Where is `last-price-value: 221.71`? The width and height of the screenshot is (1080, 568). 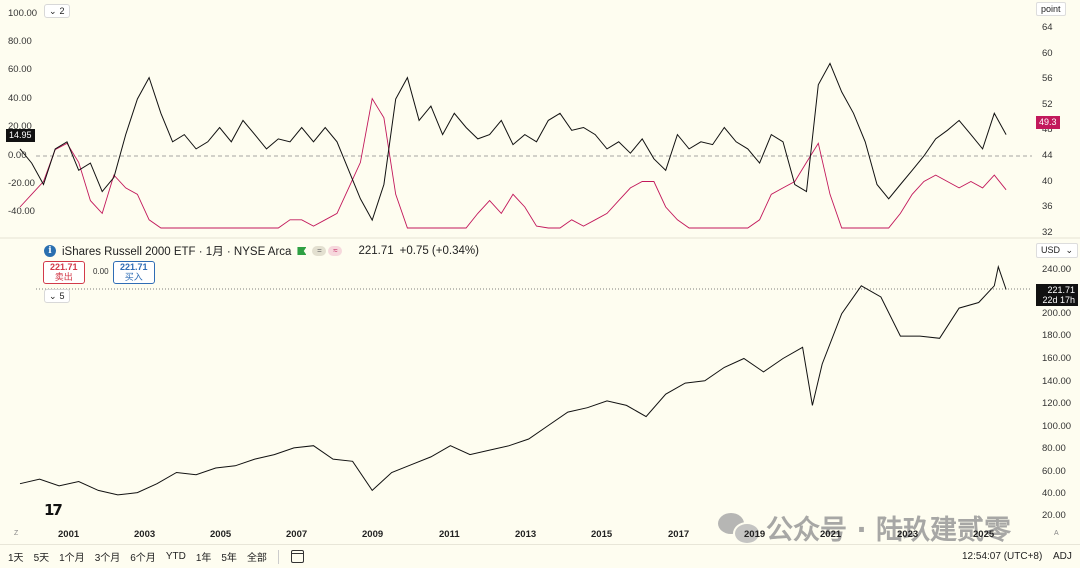 last-price-value: 221.71 is located at coordinates (1061, 290).